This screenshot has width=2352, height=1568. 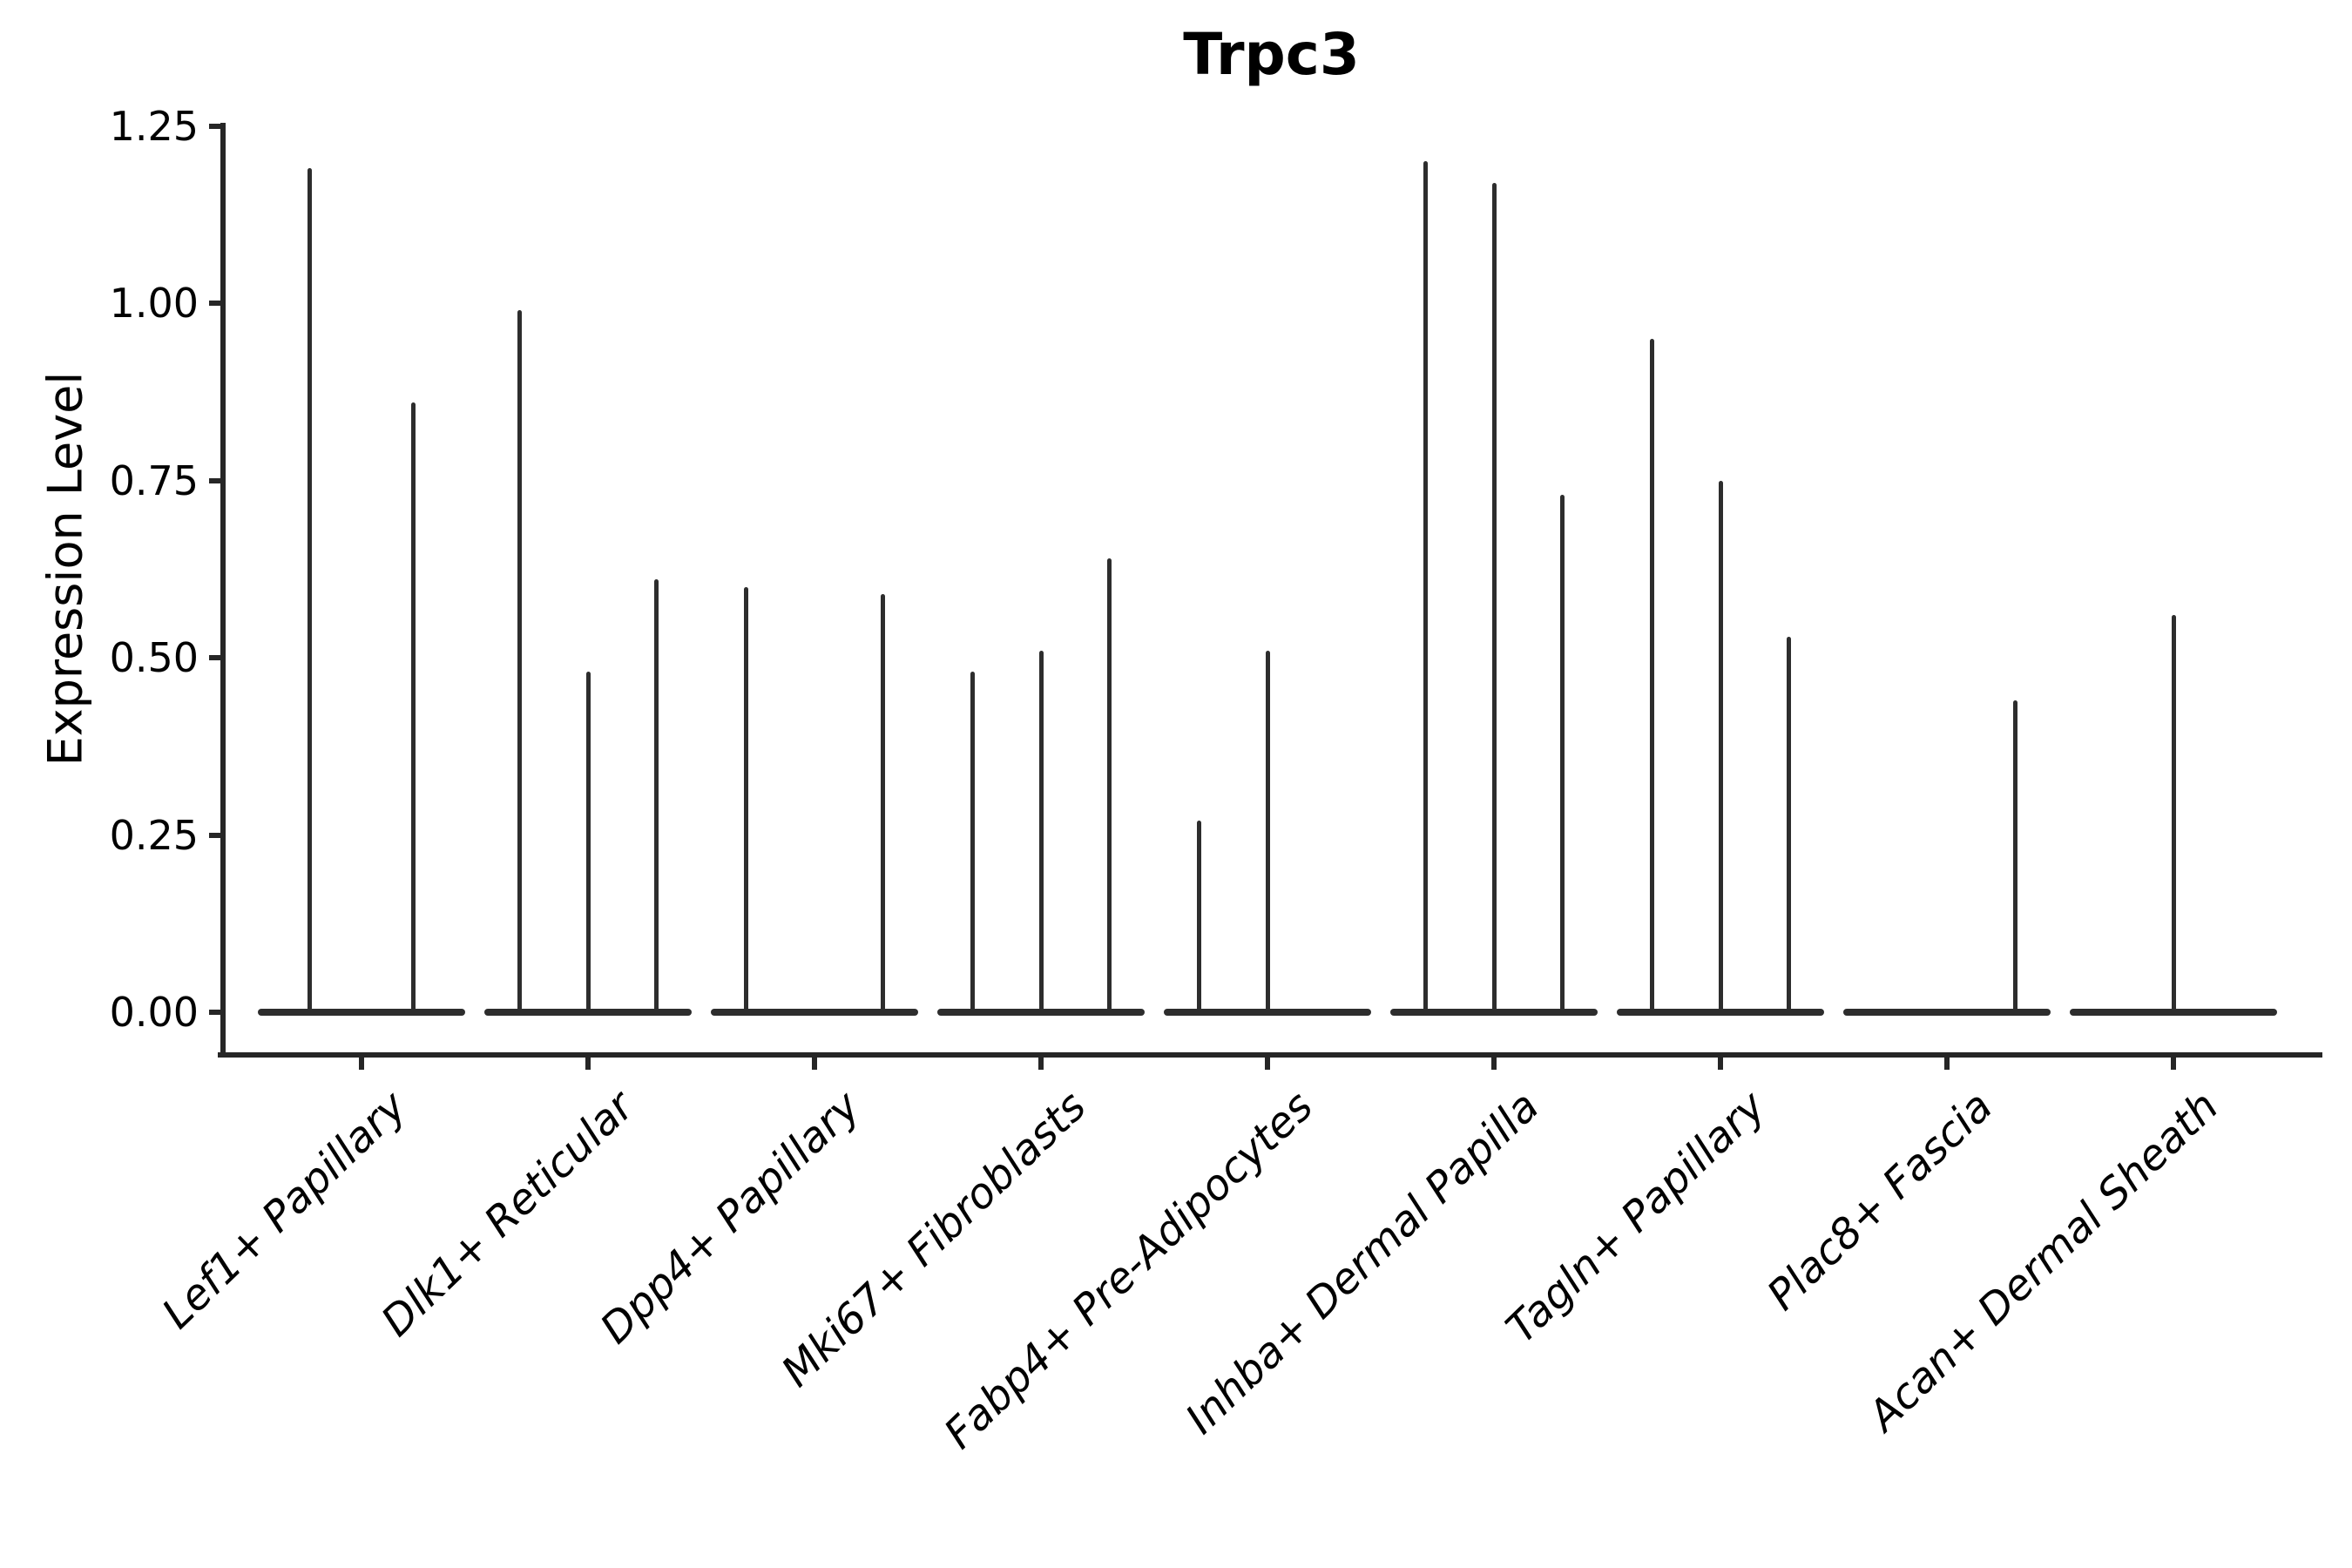 What do you see at coordinates (65, 569) in the screenshot?
I see `y-axis-label: Expression Level` at bounding box center [65, 569].